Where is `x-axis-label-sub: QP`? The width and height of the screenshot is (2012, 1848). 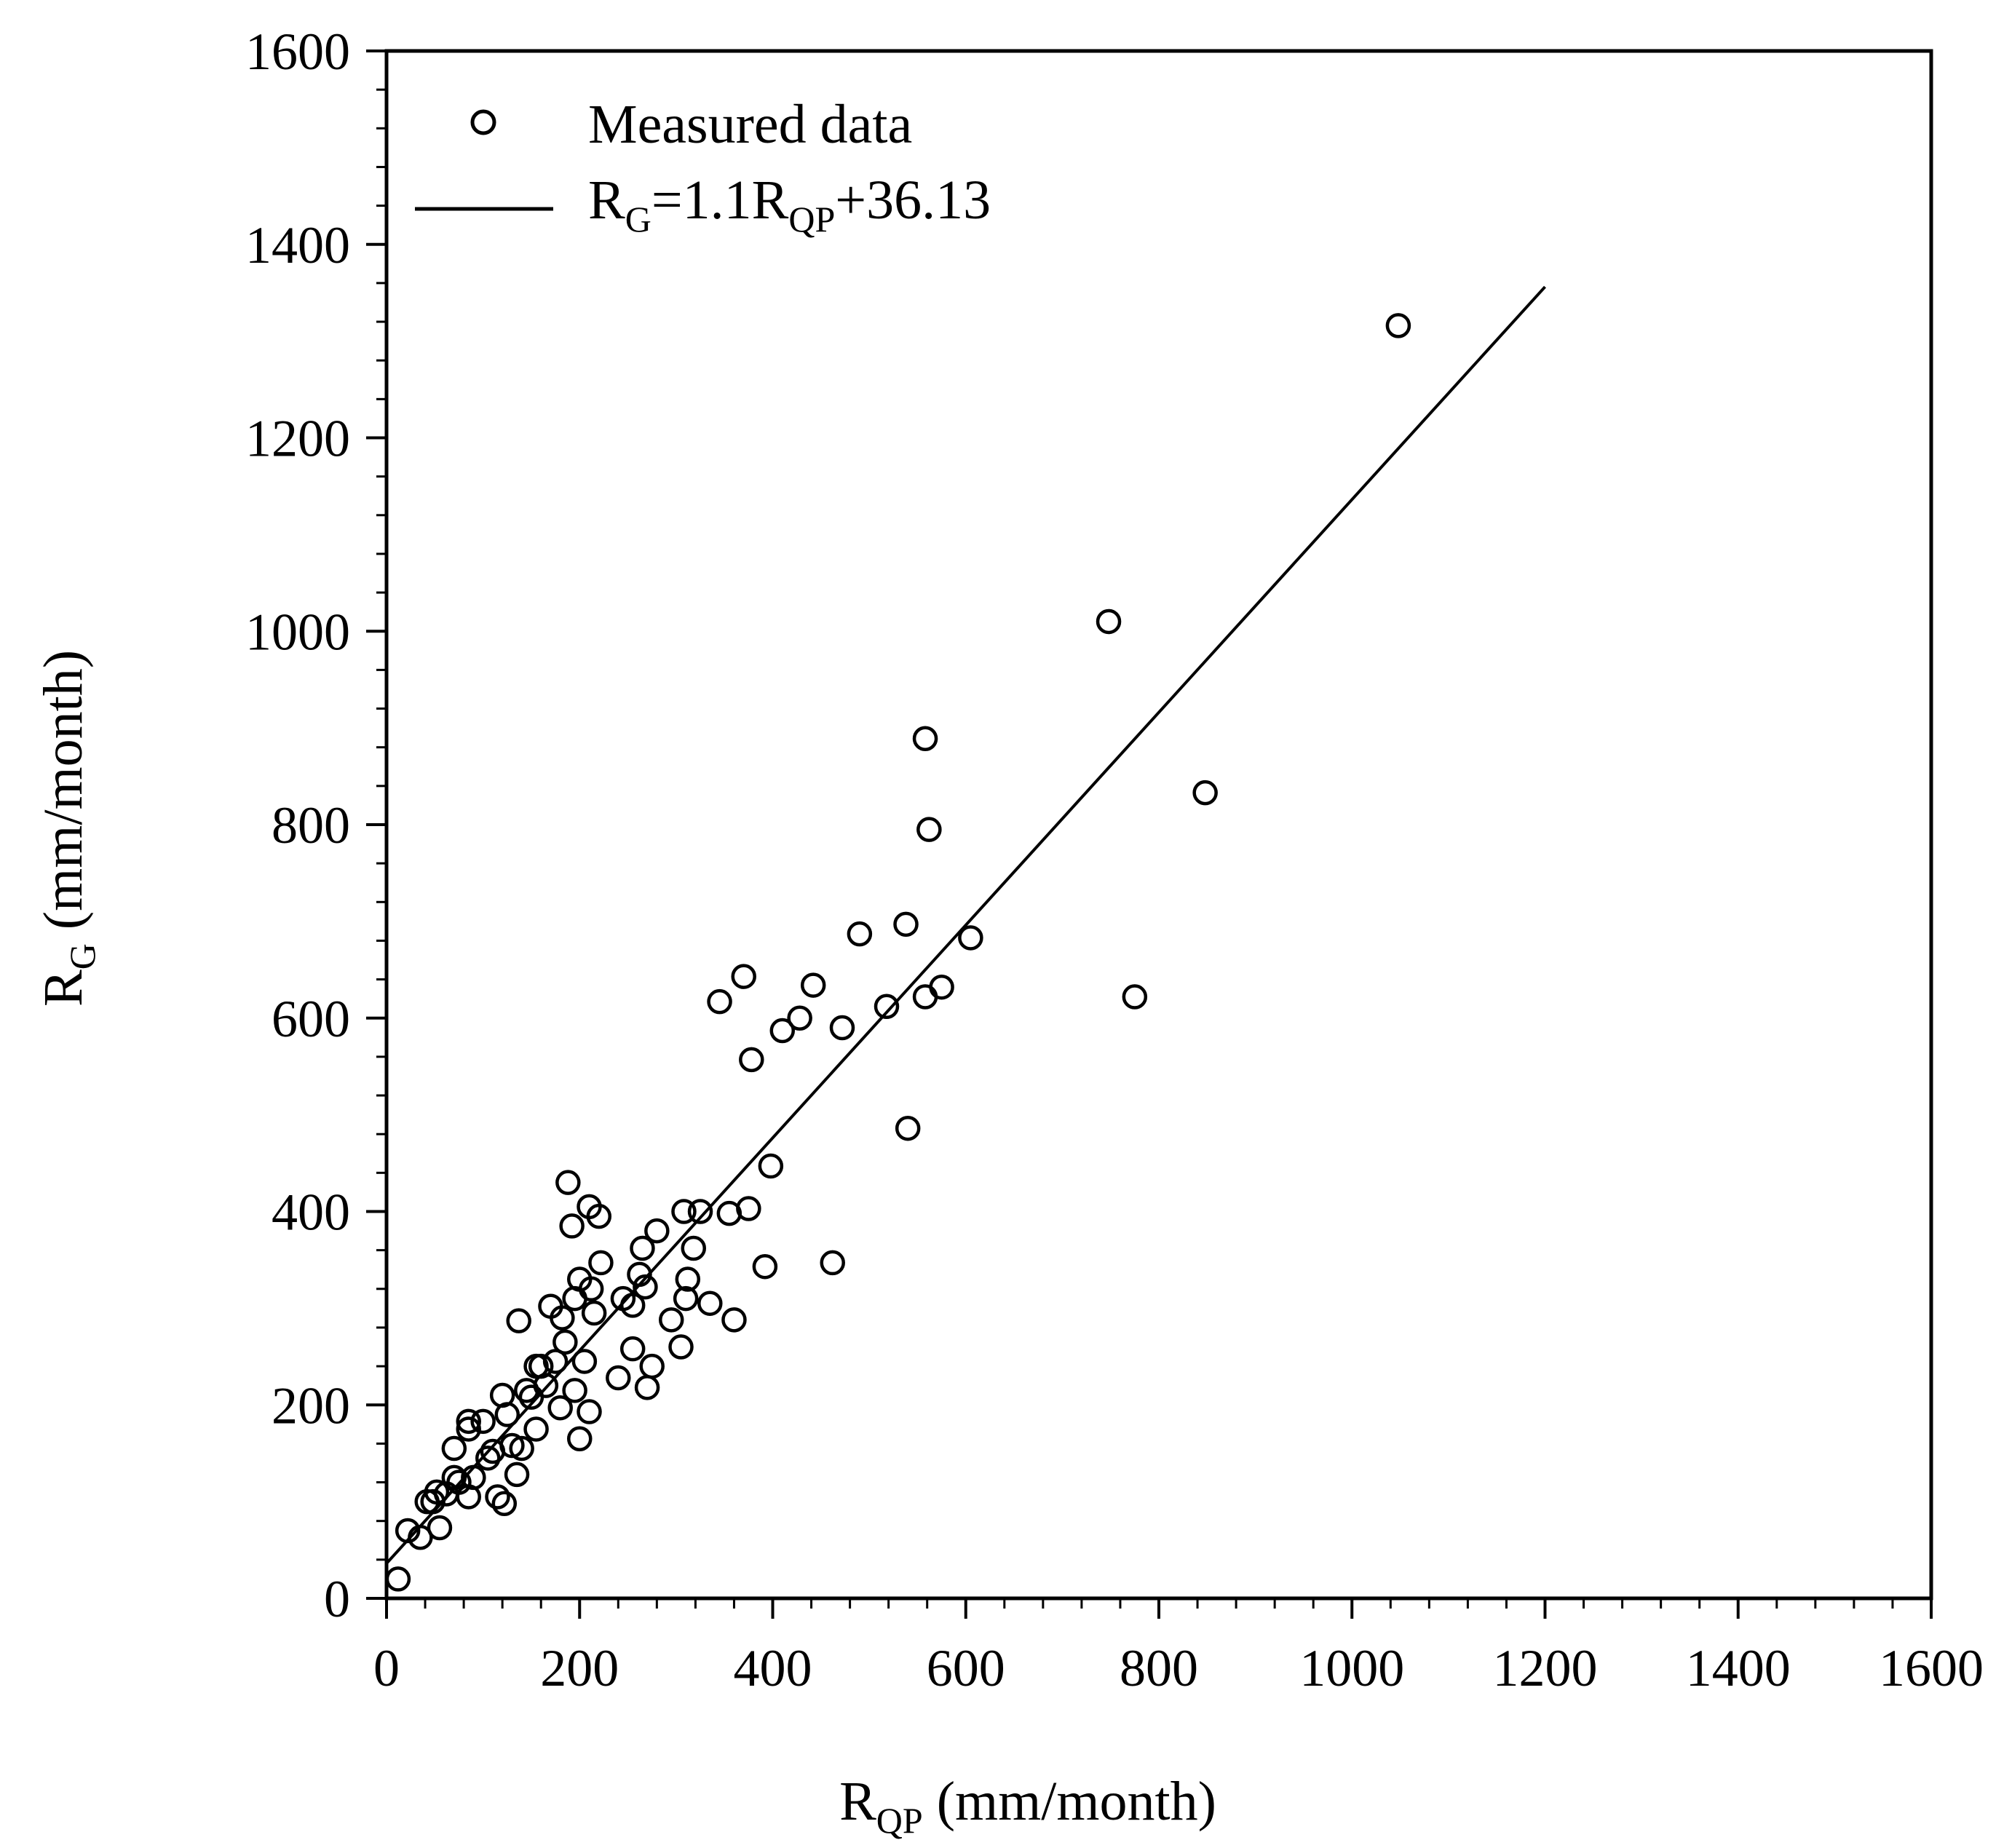 x-axis-label-sub: QP is located at coordinates (900, 1820).